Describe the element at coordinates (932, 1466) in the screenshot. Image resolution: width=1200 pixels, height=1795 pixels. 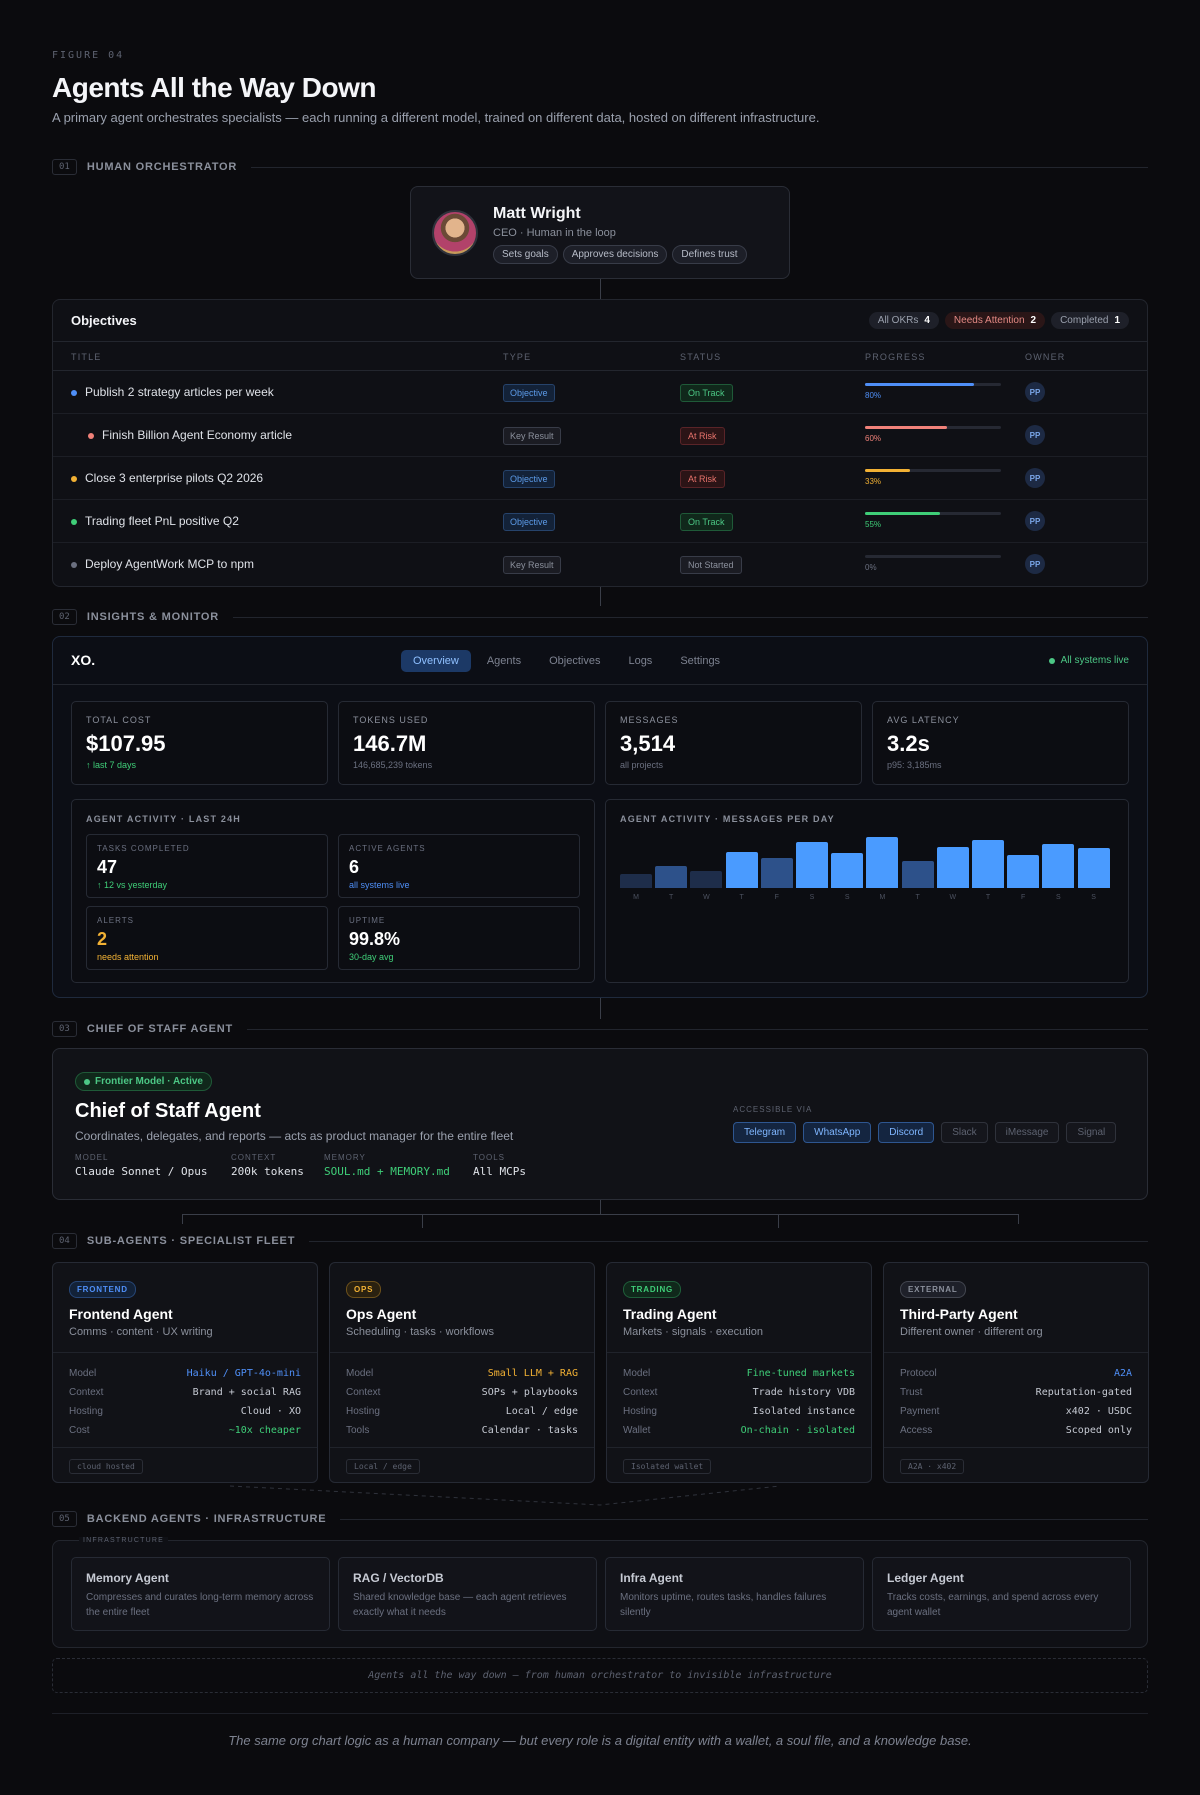
I see `agent-footer-tag: A2A · x402` at that location.